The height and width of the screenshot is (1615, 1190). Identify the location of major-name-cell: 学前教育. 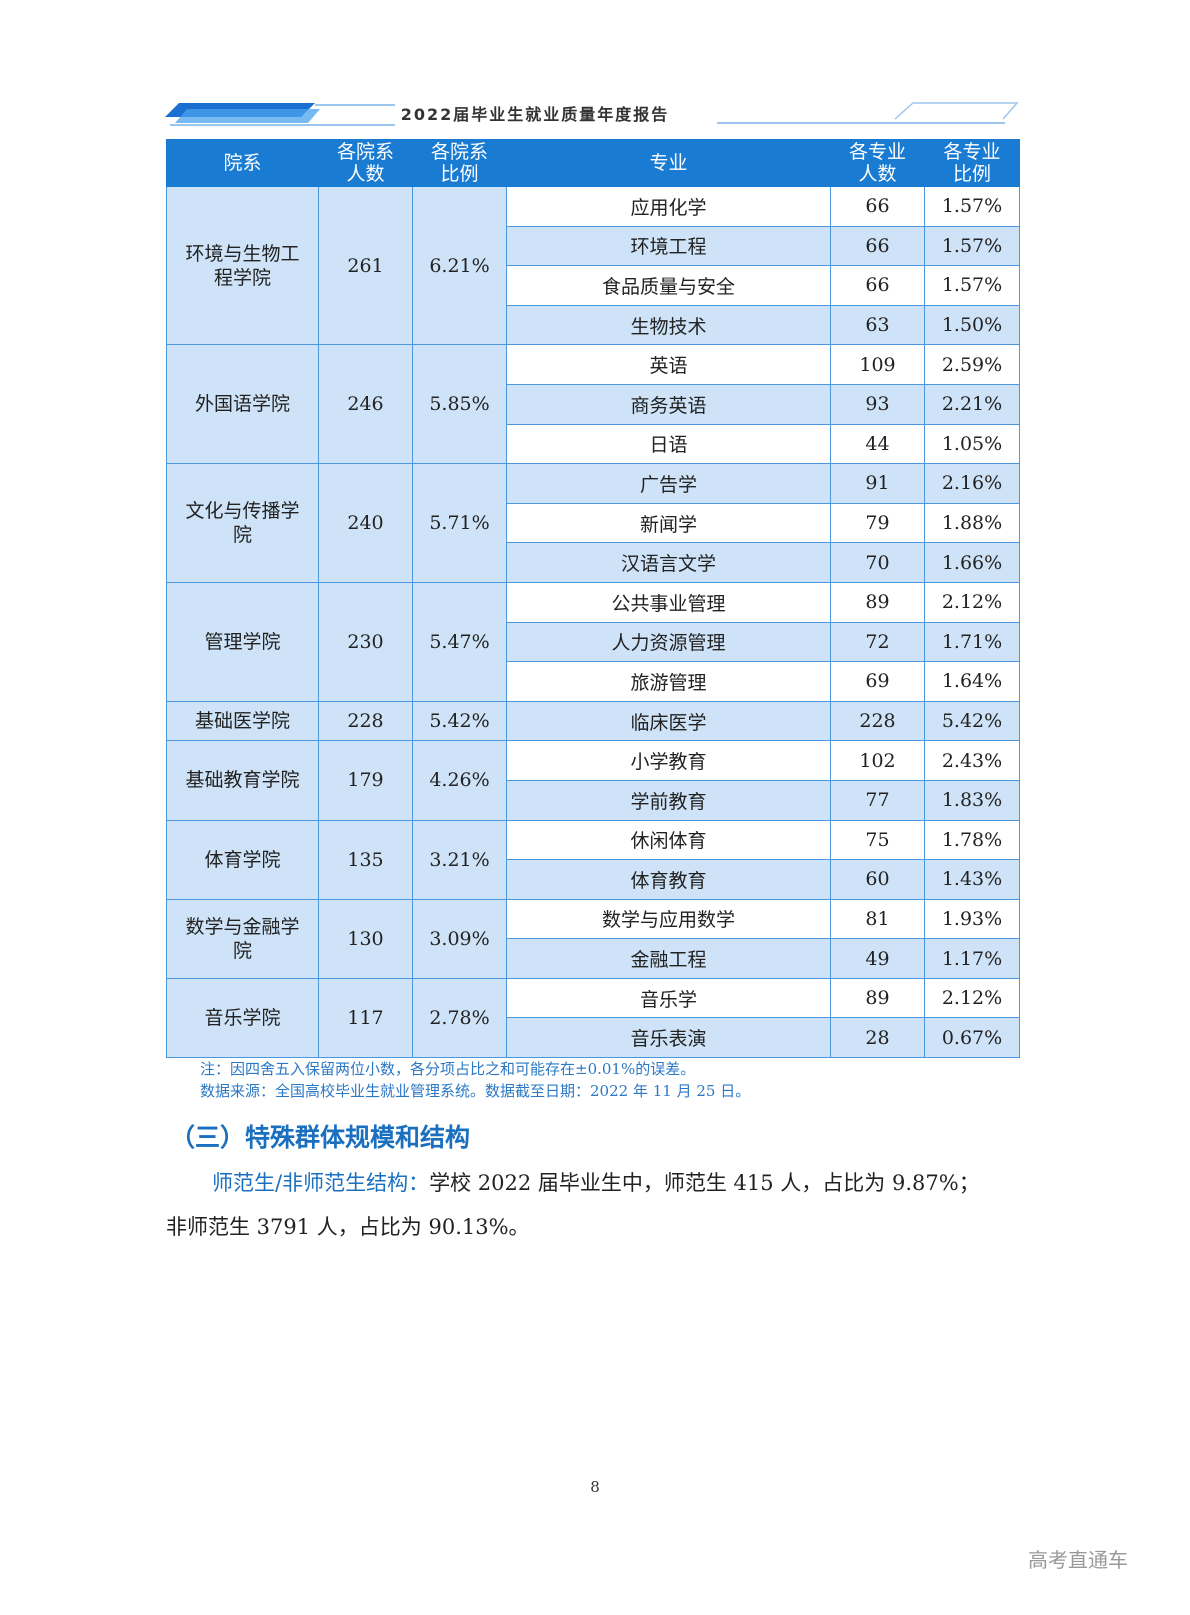
(668, 800).